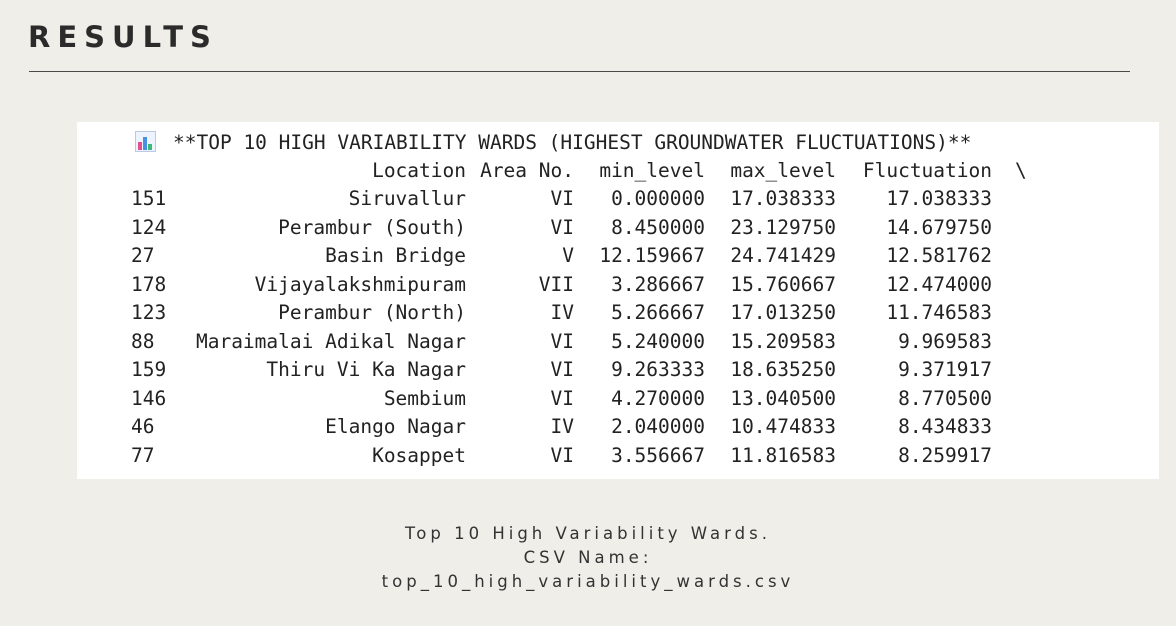 The image size is (1176, 626). Describe the element at coordinates (783, 369) in the screenshot. I see `table-cell-max: 18.635250` at that location.